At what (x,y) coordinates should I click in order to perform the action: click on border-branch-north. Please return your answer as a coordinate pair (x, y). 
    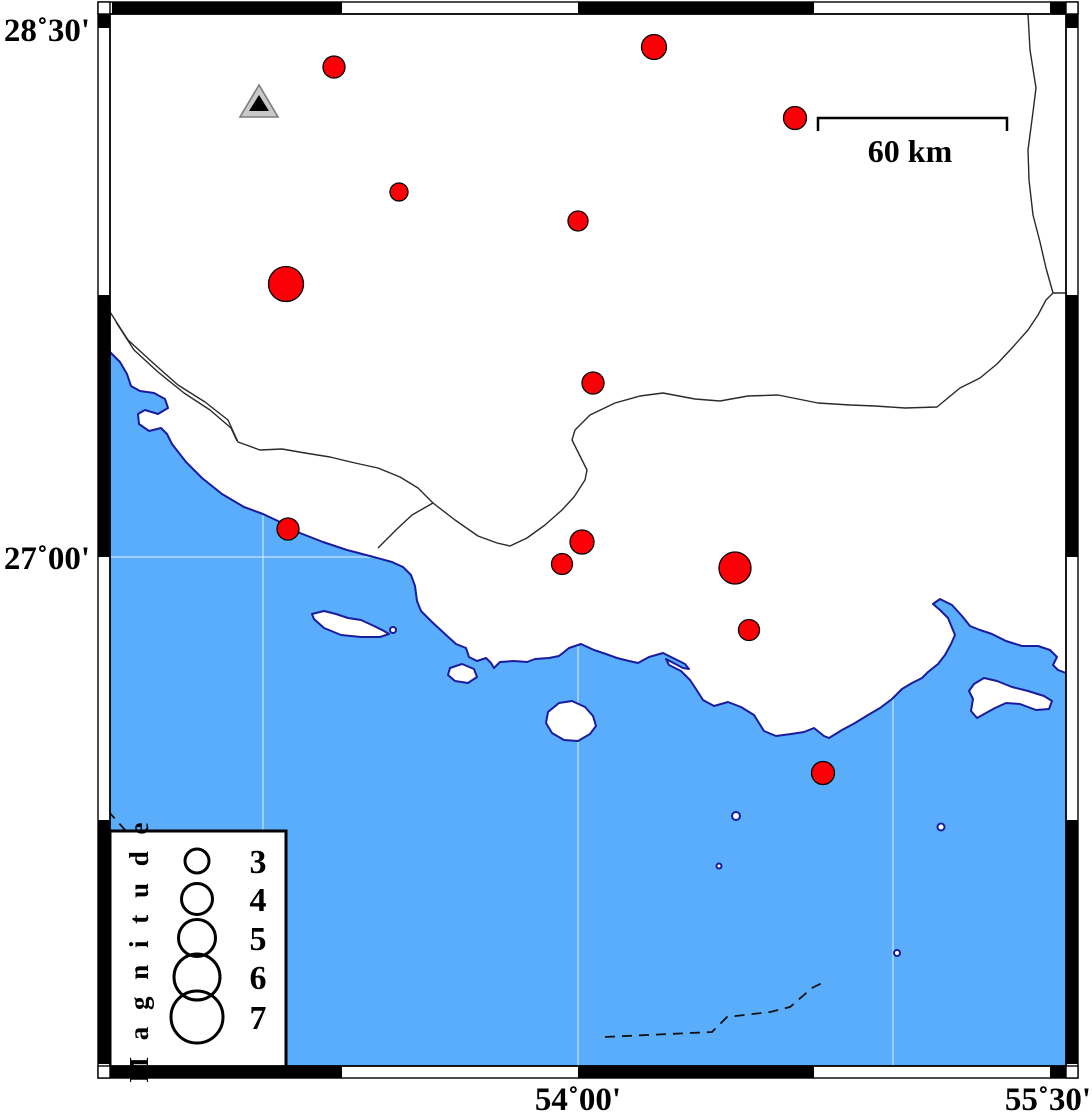
    Looking at the image, I should click on (1040, 153).